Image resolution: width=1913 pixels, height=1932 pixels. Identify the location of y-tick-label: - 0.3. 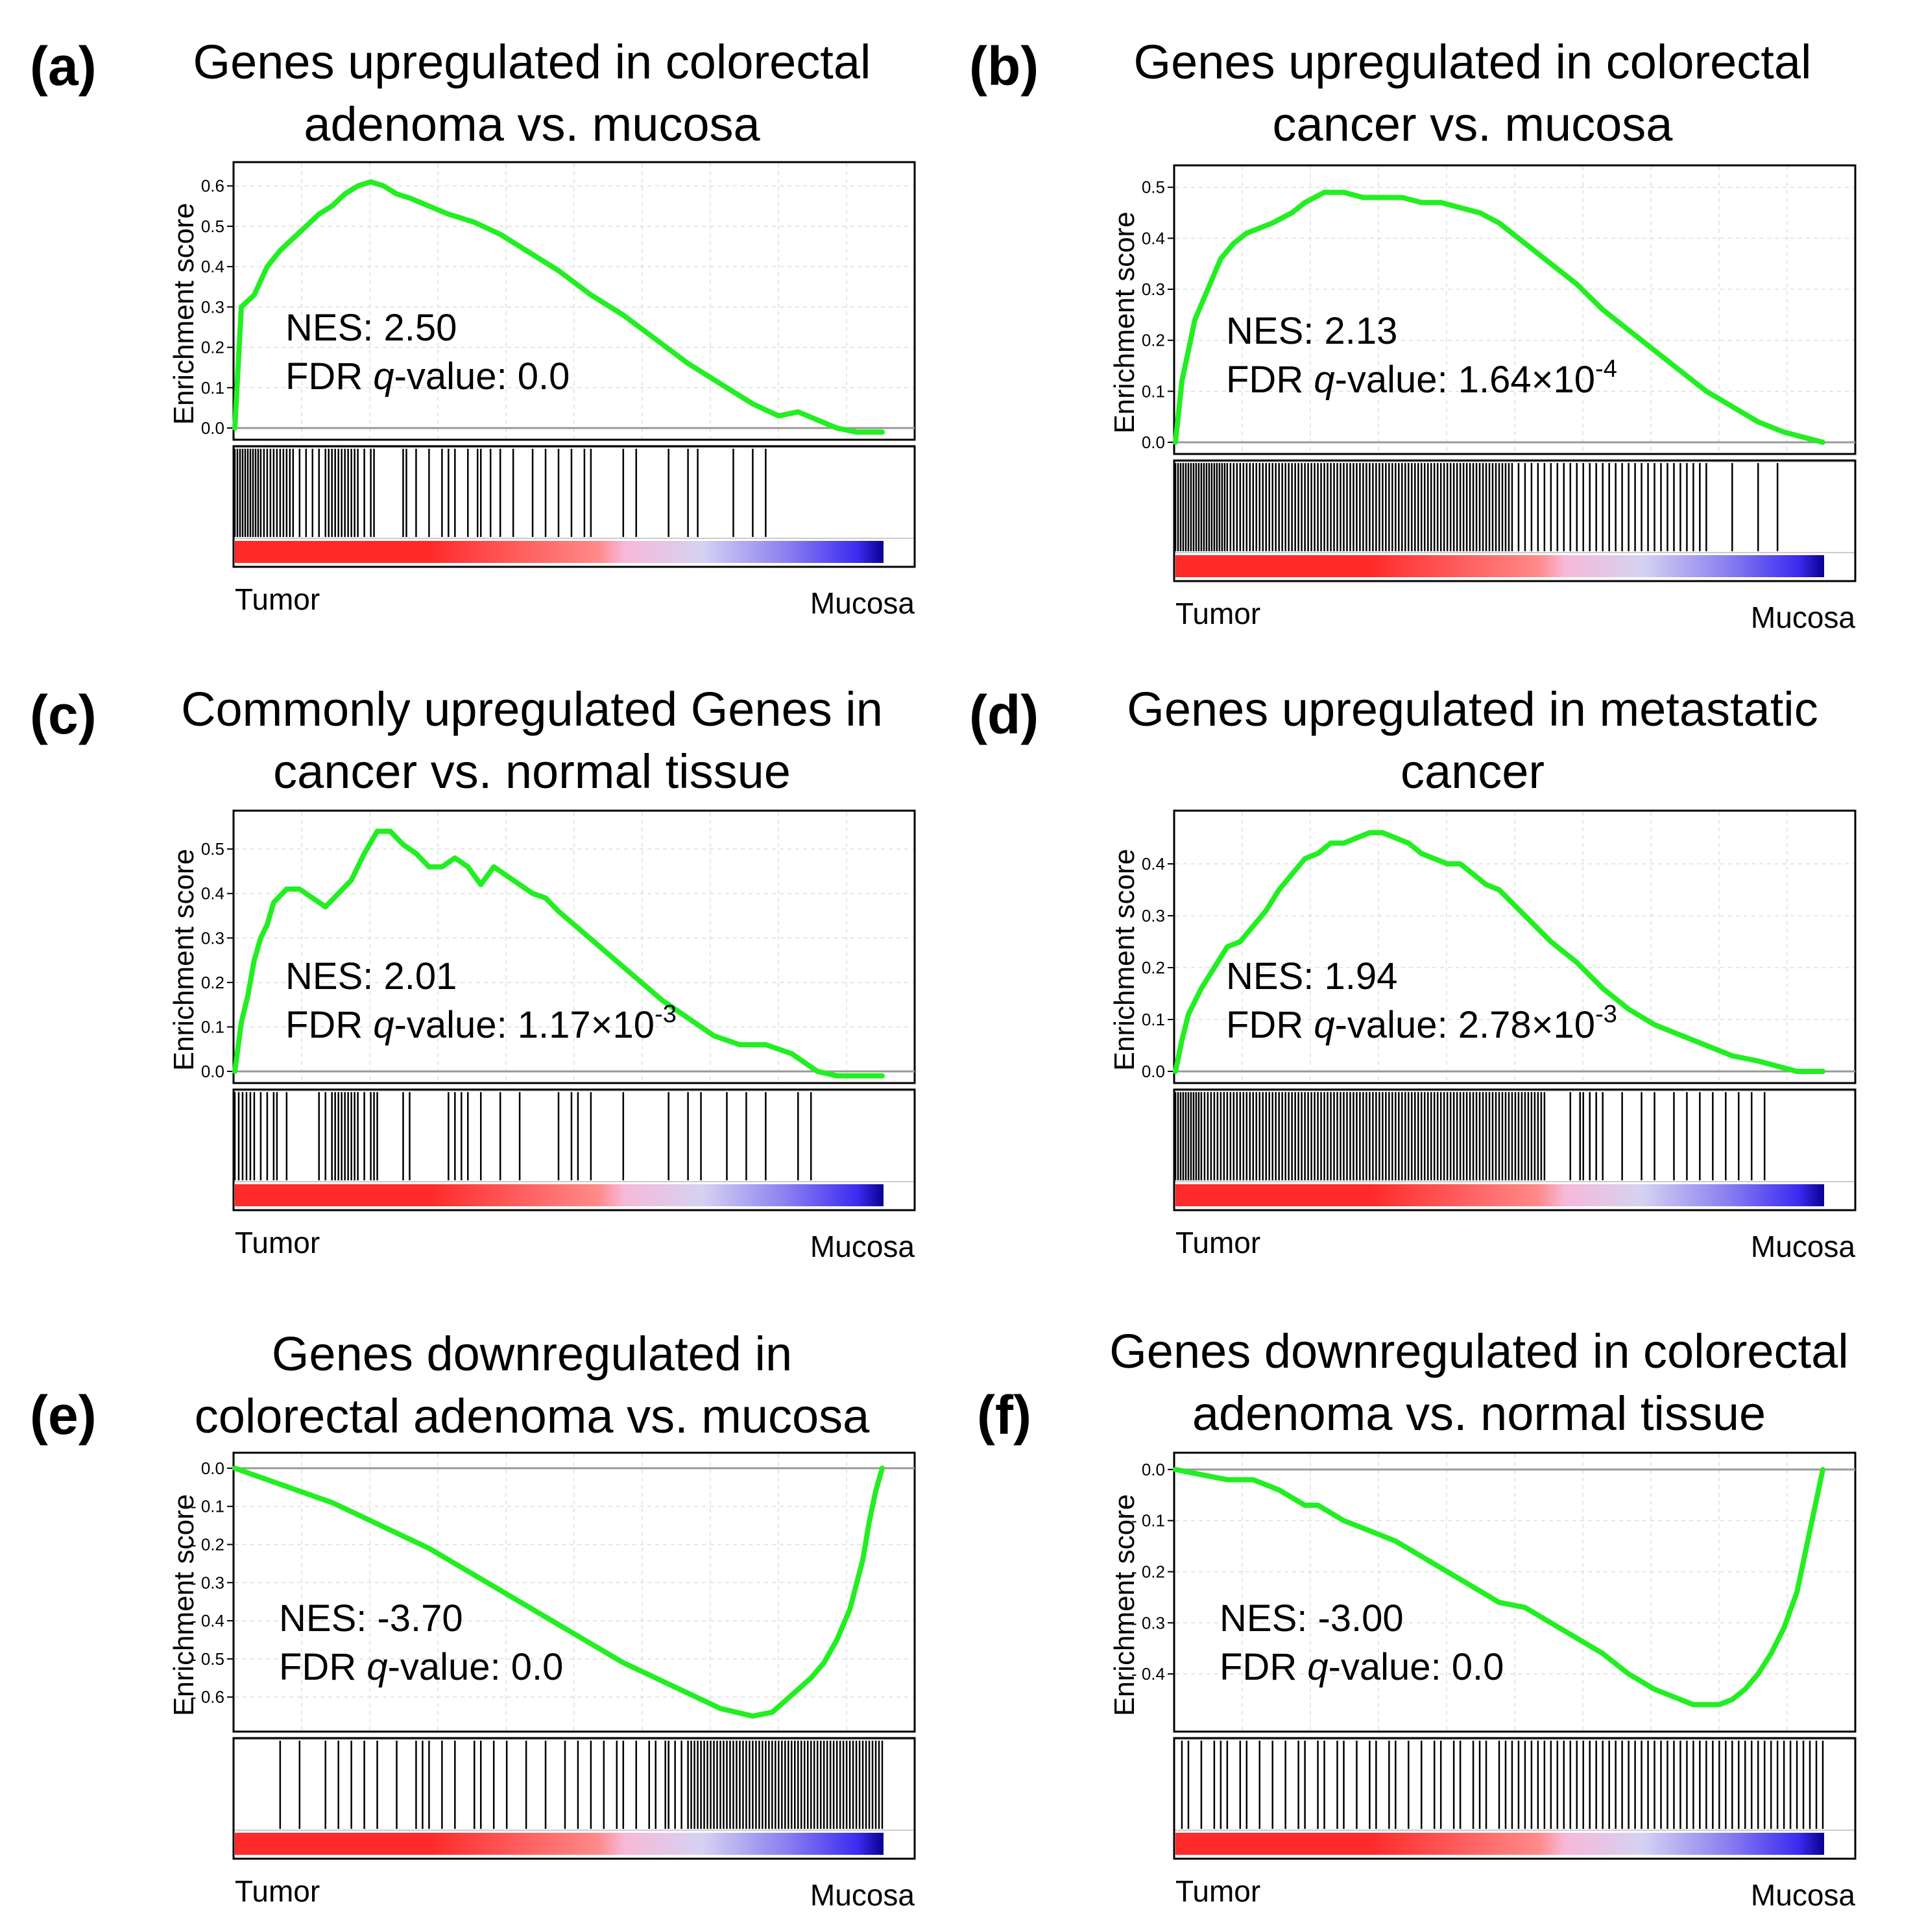
(208, 1582).